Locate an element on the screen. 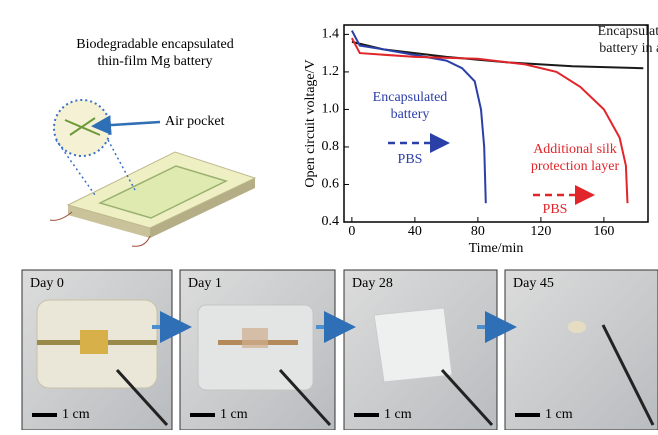  x-tick-label: 0 is located at coordinates (351, 231).